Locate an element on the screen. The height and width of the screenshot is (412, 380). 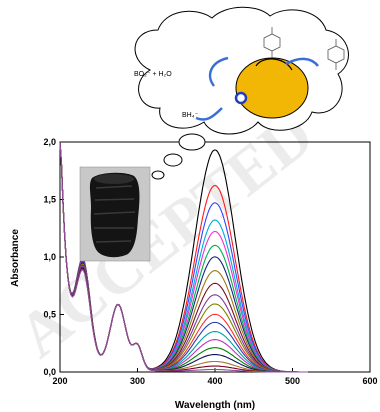
y-tick-label: 0,5 is located at coordinates (49, 315).